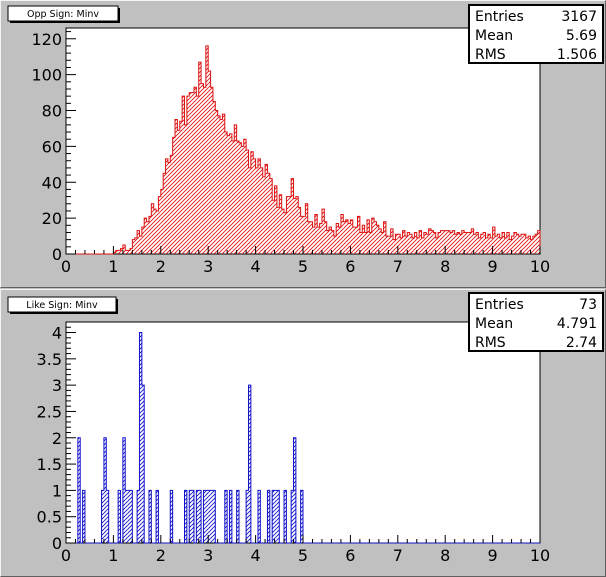 The image size is (606, 577). I want to click on x-axis: 0 1 2 3 4 5 6 7 8 9 10, so click(305, 261).